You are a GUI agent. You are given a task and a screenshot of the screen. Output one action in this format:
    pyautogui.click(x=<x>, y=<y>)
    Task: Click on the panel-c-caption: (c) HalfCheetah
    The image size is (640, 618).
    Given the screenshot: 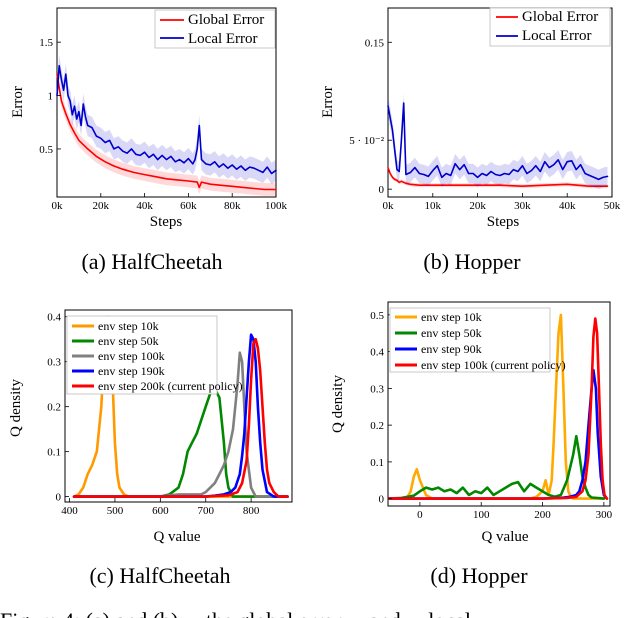 What is the action you would take?
    pyautogui.click(x=159, y=575)
    